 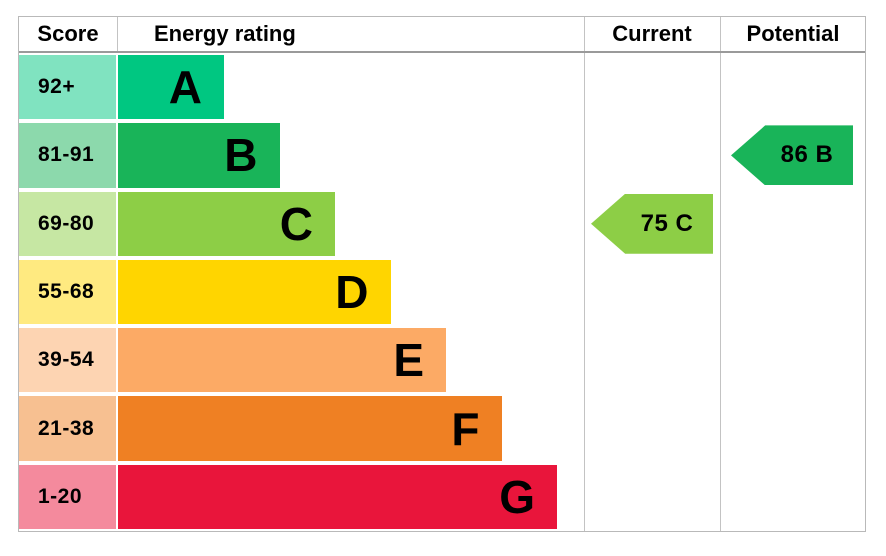 I want to click on current-column-header: Current, so click(x=652, y=33).